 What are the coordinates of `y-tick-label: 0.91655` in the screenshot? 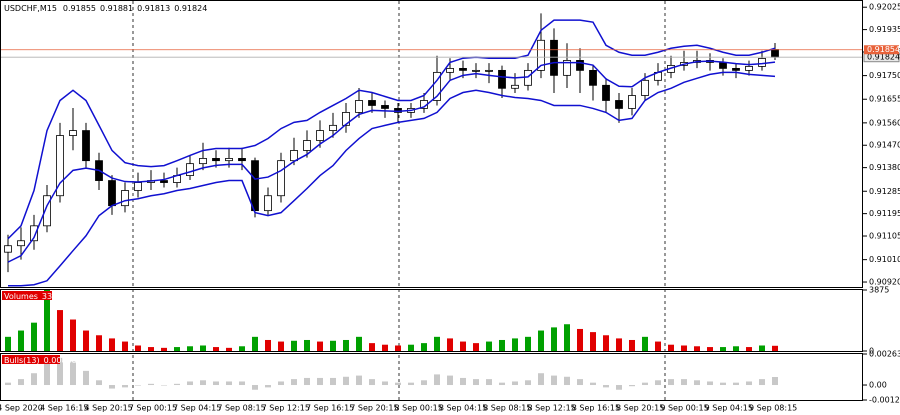 It's located at (884, 99).